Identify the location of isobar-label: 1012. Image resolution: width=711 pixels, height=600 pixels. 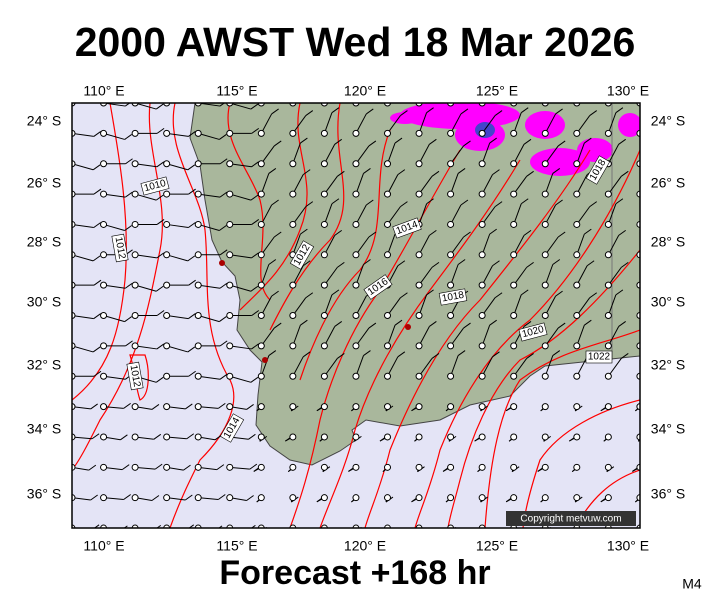
(135, 376).